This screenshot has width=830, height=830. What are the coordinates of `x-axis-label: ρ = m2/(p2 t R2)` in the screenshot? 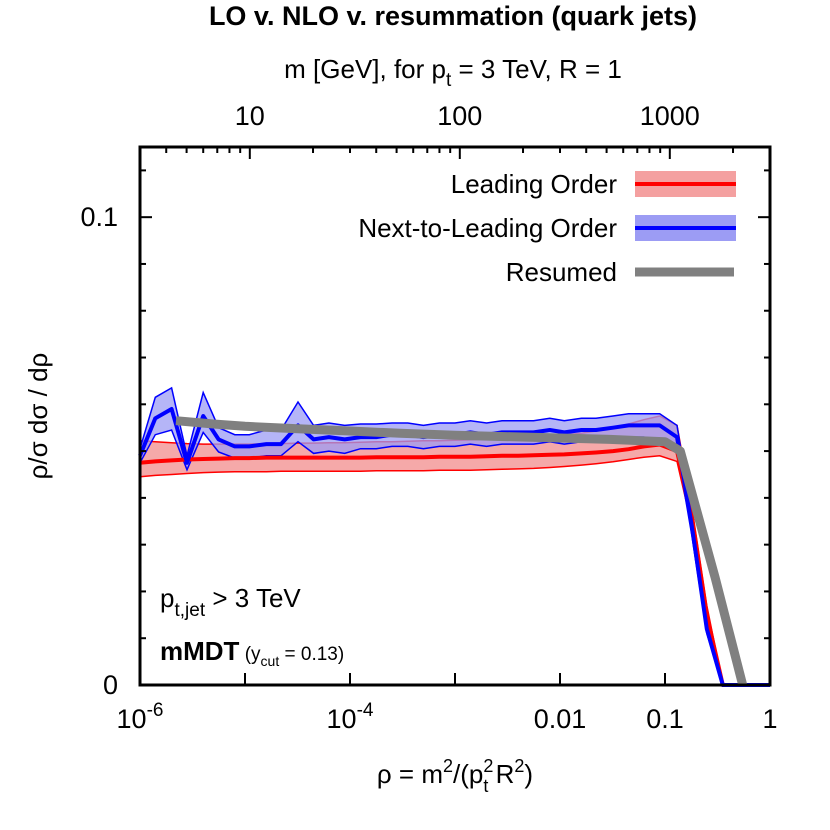 It's located at (455, 776).